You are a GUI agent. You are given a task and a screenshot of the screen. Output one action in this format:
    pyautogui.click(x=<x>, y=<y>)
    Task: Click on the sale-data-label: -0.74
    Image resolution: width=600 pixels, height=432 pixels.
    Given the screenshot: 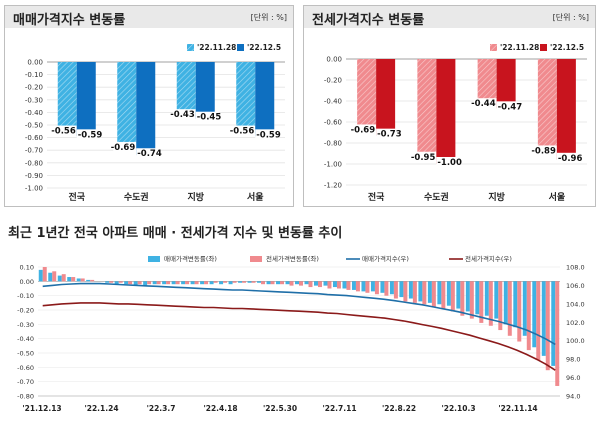 What is the action you would take?
    pyautogui.click(x=149, y=154)
    